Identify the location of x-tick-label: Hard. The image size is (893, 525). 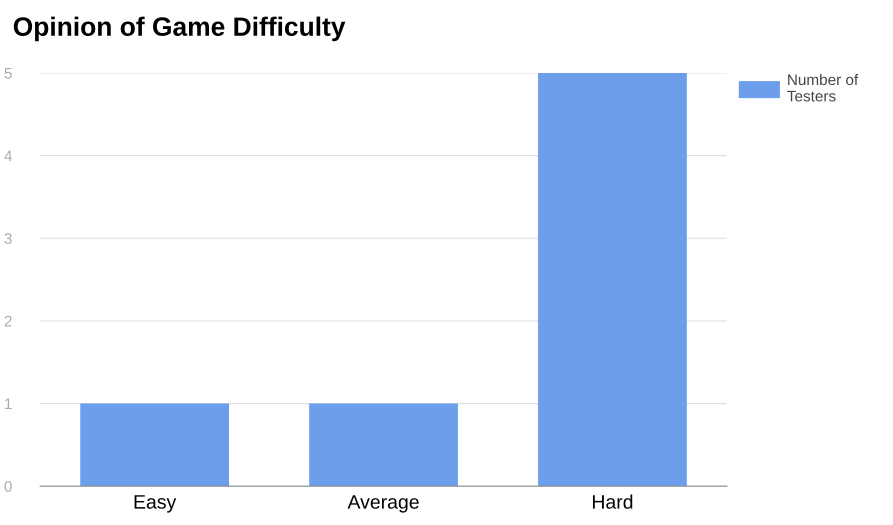
(612, 501).